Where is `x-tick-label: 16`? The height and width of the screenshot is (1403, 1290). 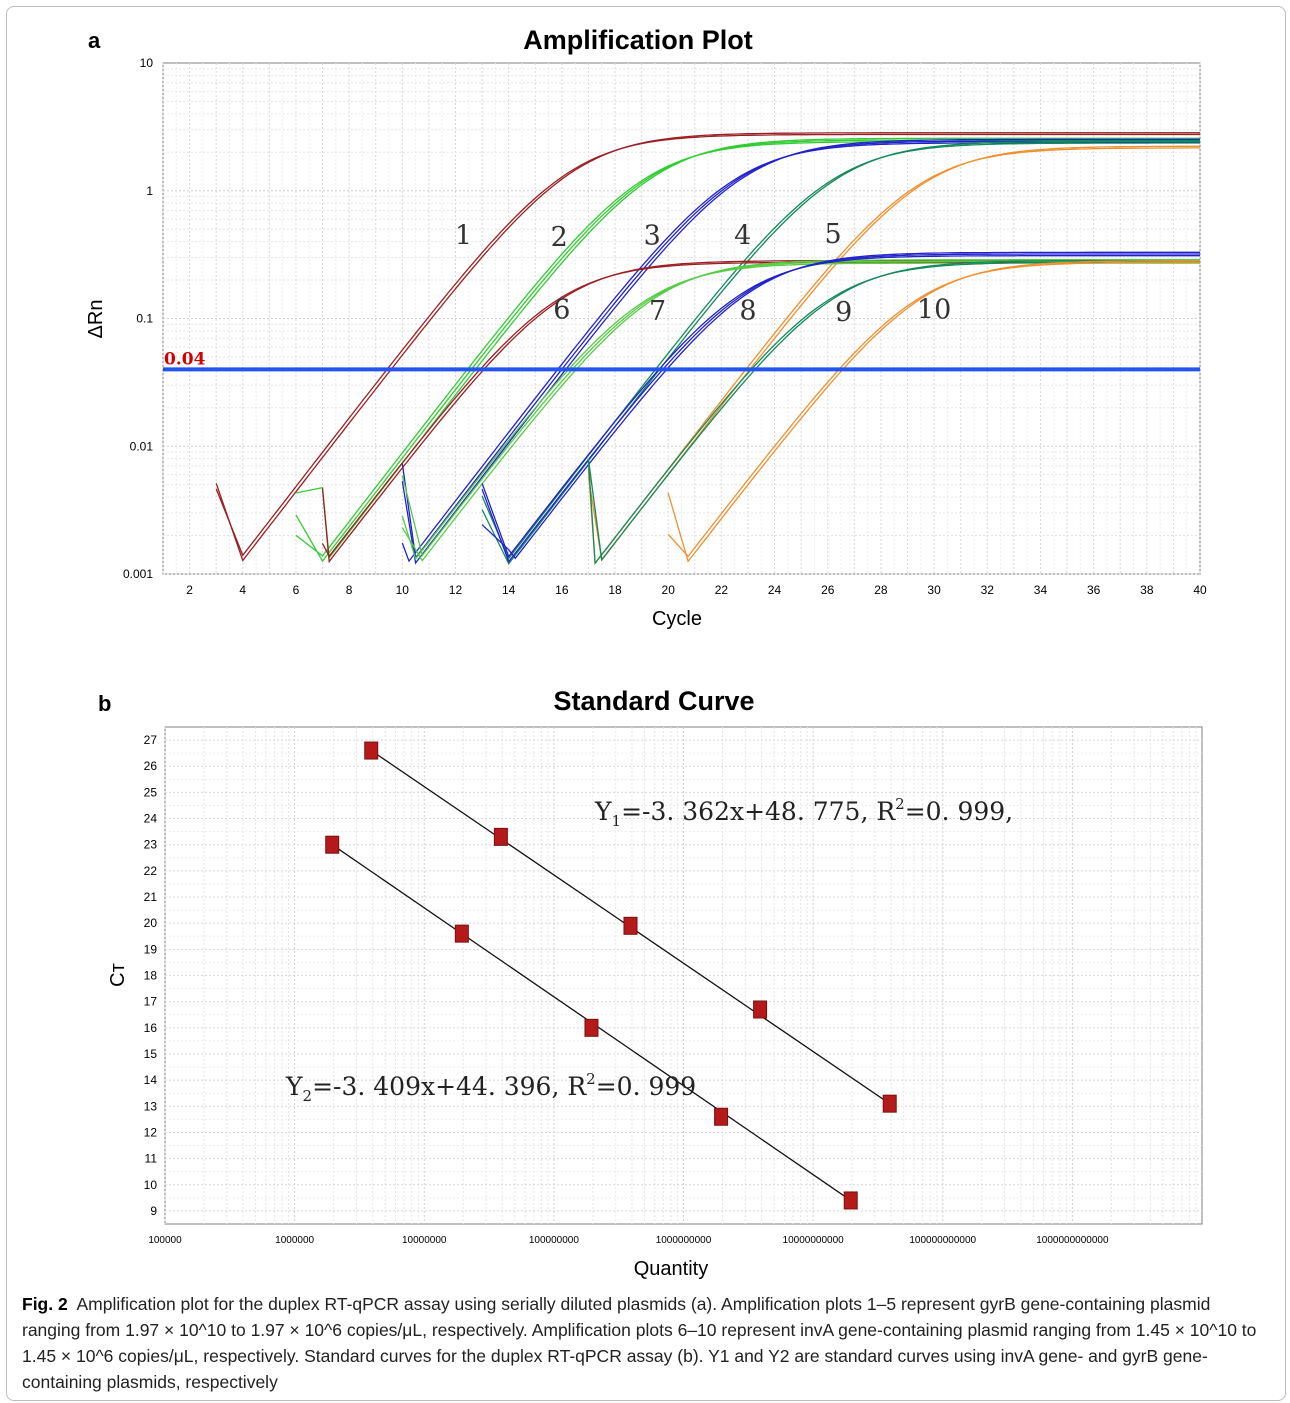
x-tick-label: 16 is located at coordinates (562, 590).